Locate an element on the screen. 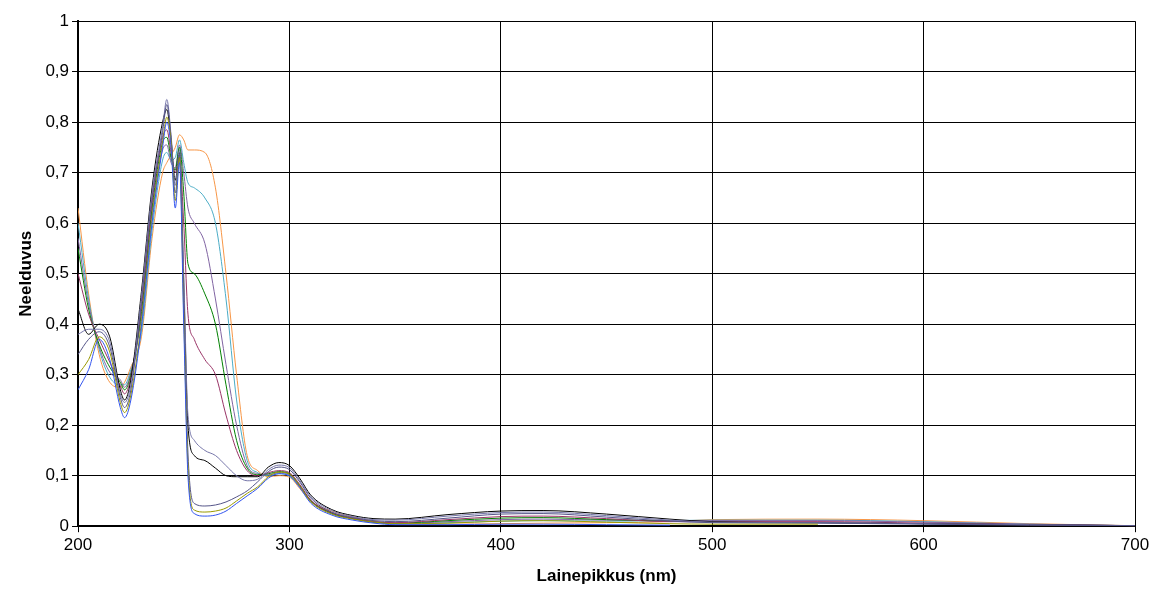 The image size is (1165, 601). x-tick-label: 200 is located at coordinates (78, 545).